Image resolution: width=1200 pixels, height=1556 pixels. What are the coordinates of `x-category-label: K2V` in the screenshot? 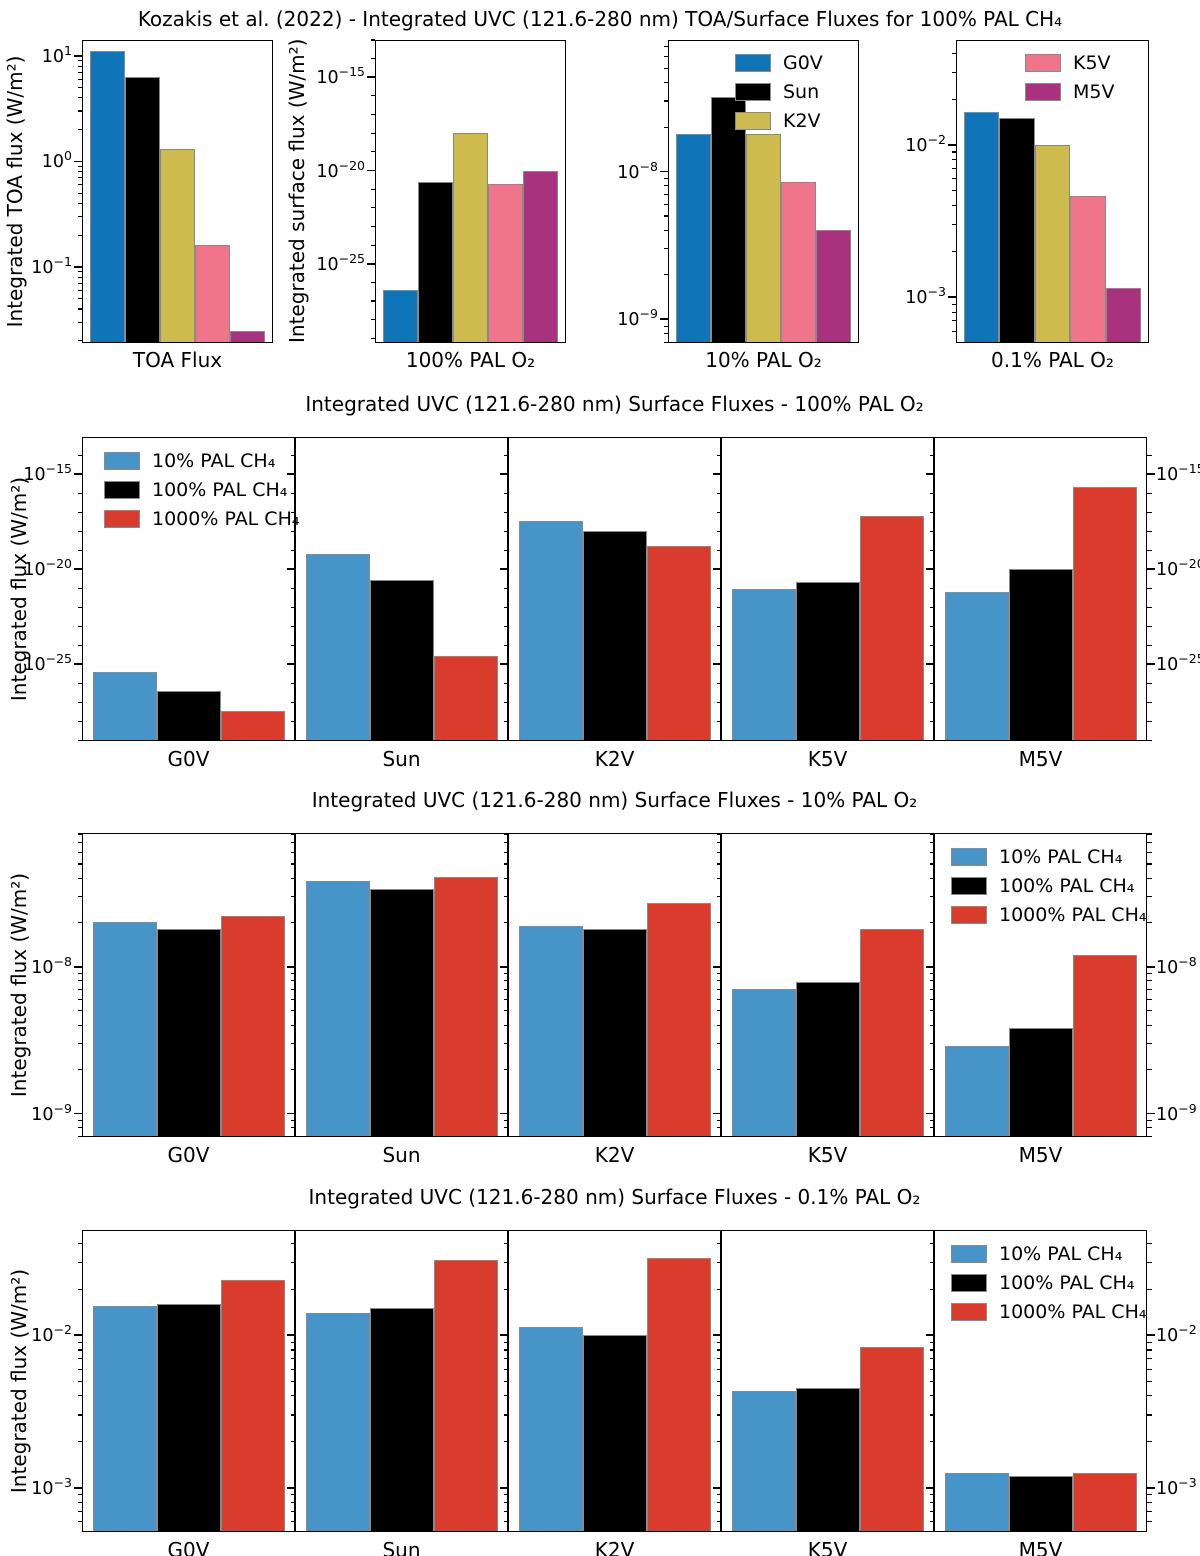 It's located at (614, 1547).